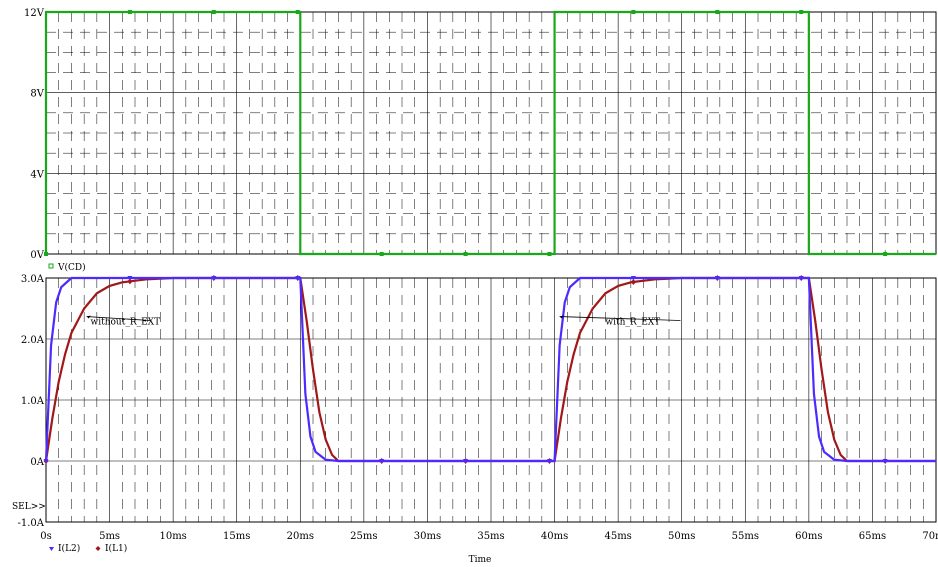  Describe the element at coordinates (808, 536) in the screenshot. I see `x-tick-label: 60ms` at that location.